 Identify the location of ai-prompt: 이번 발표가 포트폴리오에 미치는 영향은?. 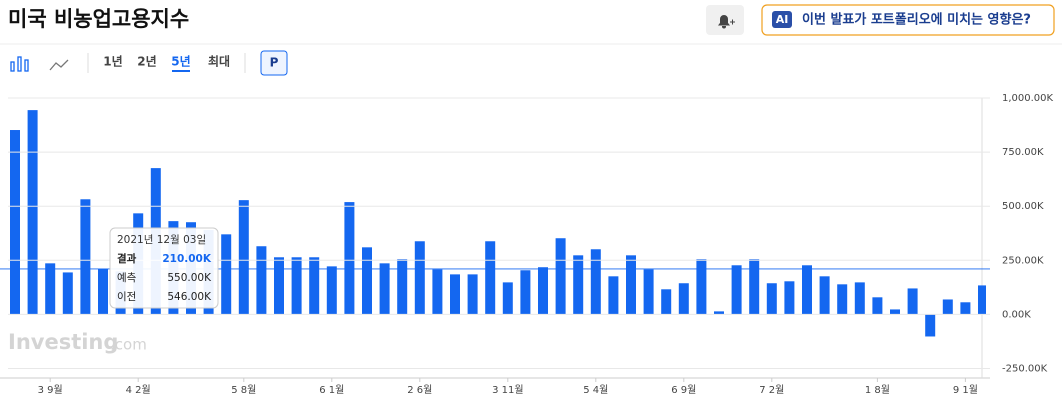
(916, 20).